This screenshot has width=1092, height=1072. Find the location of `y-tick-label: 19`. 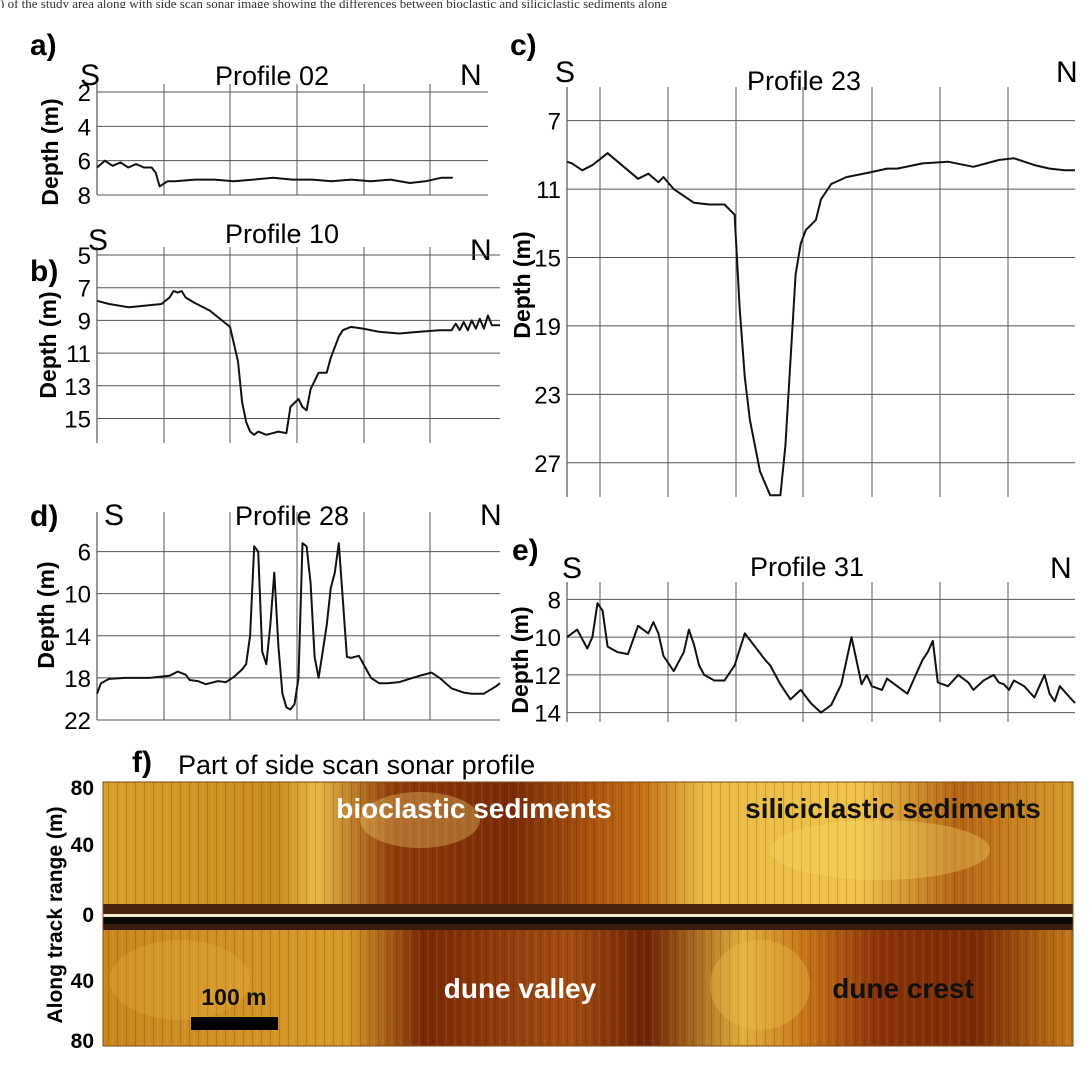

y-tick-label: 19 is located at coordinates (547, 327).